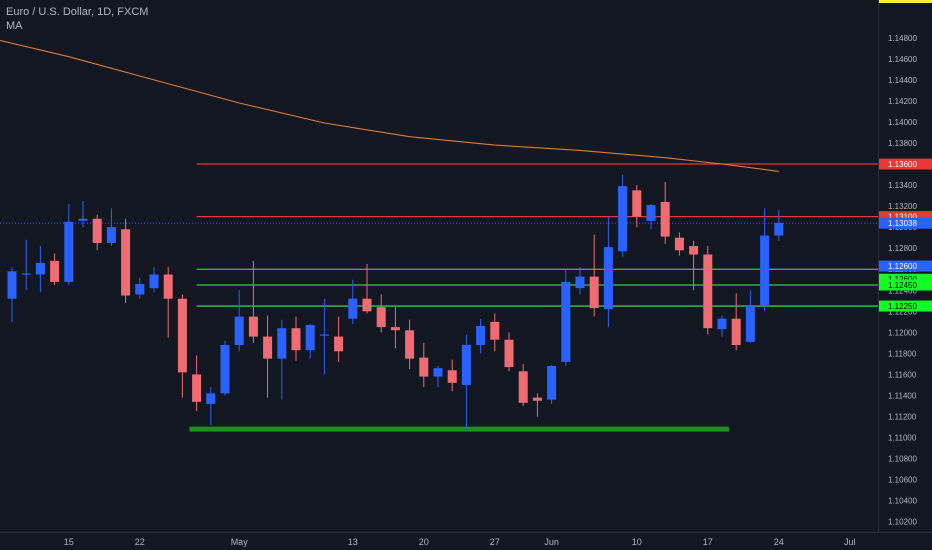 This screenshot has width=932, height=550. Describe the element at coordinates (14, 26) in the screenshot. I see `indicator-label: MA` at that location.